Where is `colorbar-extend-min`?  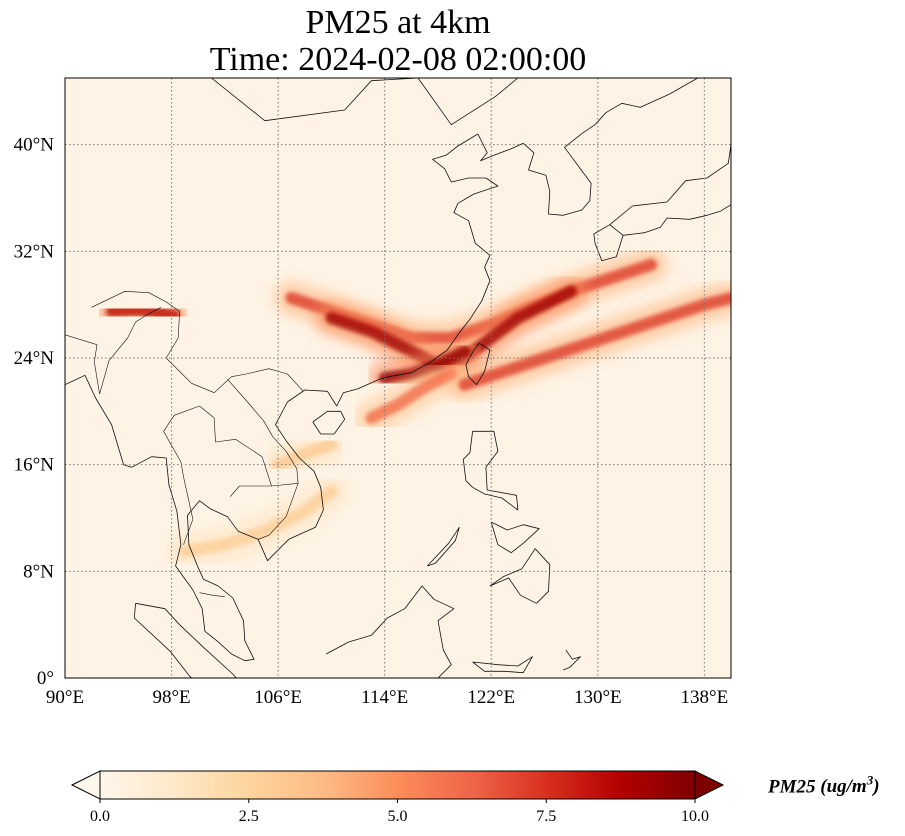
colorbar-extend-min is located at coordinates (85, 785).